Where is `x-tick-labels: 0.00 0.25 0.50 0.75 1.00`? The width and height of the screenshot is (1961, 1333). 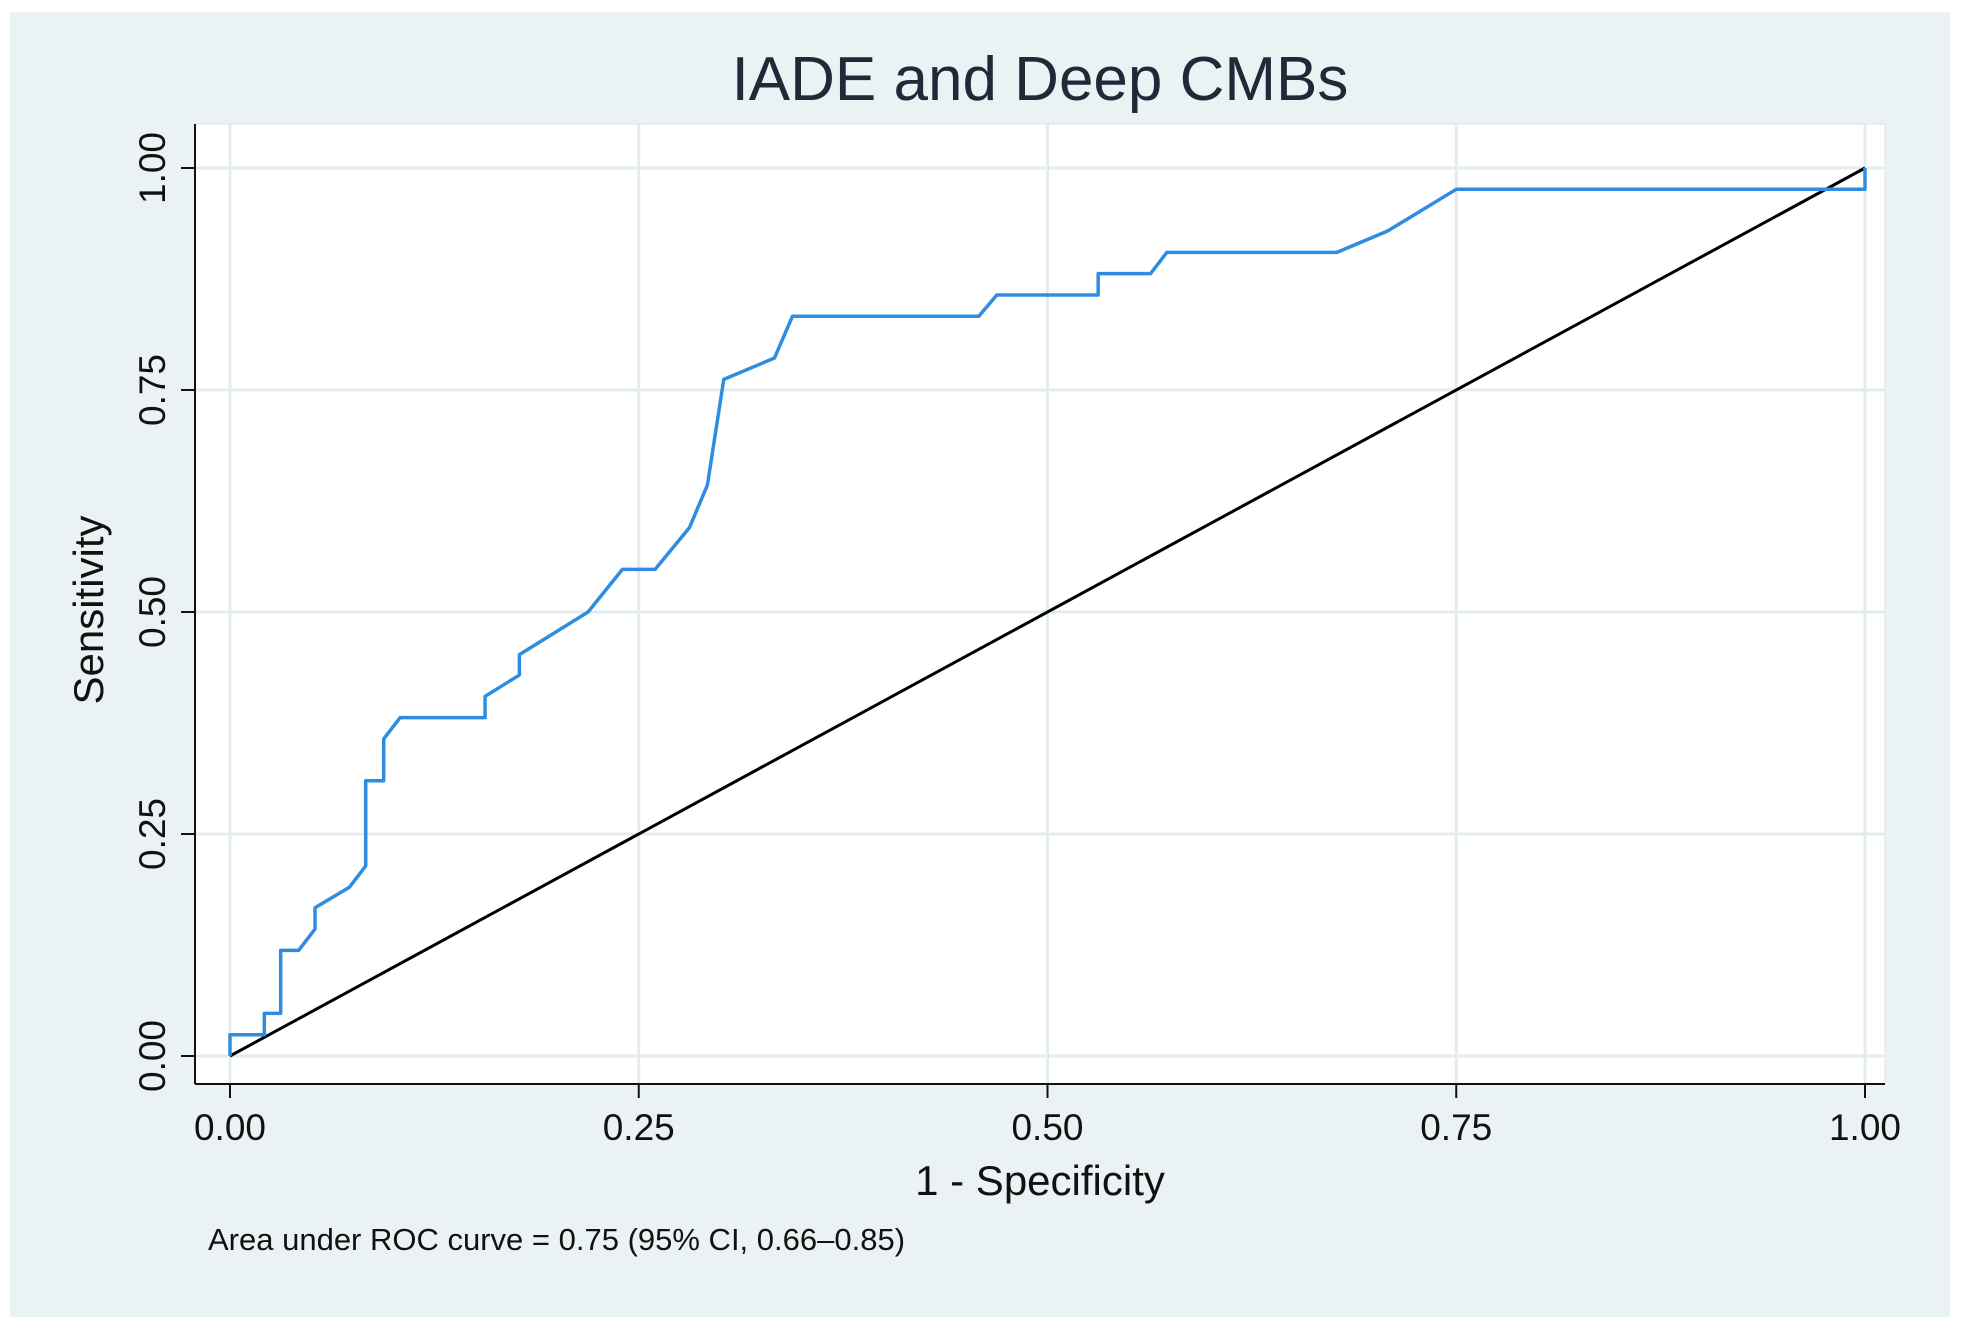
x-tick-labels: 0.00 0.25 0.50 0.75 1.00 is located at coordinates (1047, 1127).